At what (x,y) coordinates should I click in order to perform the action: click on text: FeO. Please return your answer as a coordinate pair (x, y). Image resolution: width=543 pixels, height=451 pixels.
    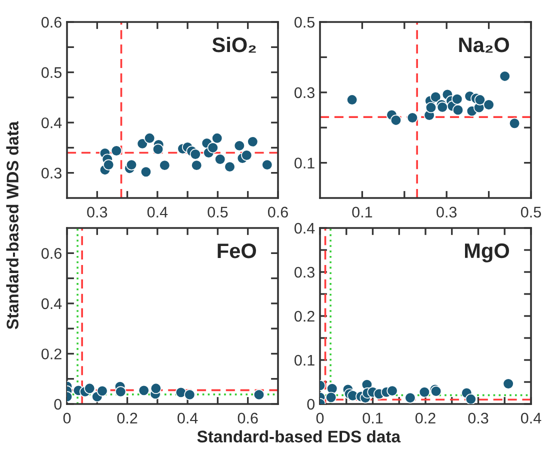
    Looking at the image, I should click on (237, 250).